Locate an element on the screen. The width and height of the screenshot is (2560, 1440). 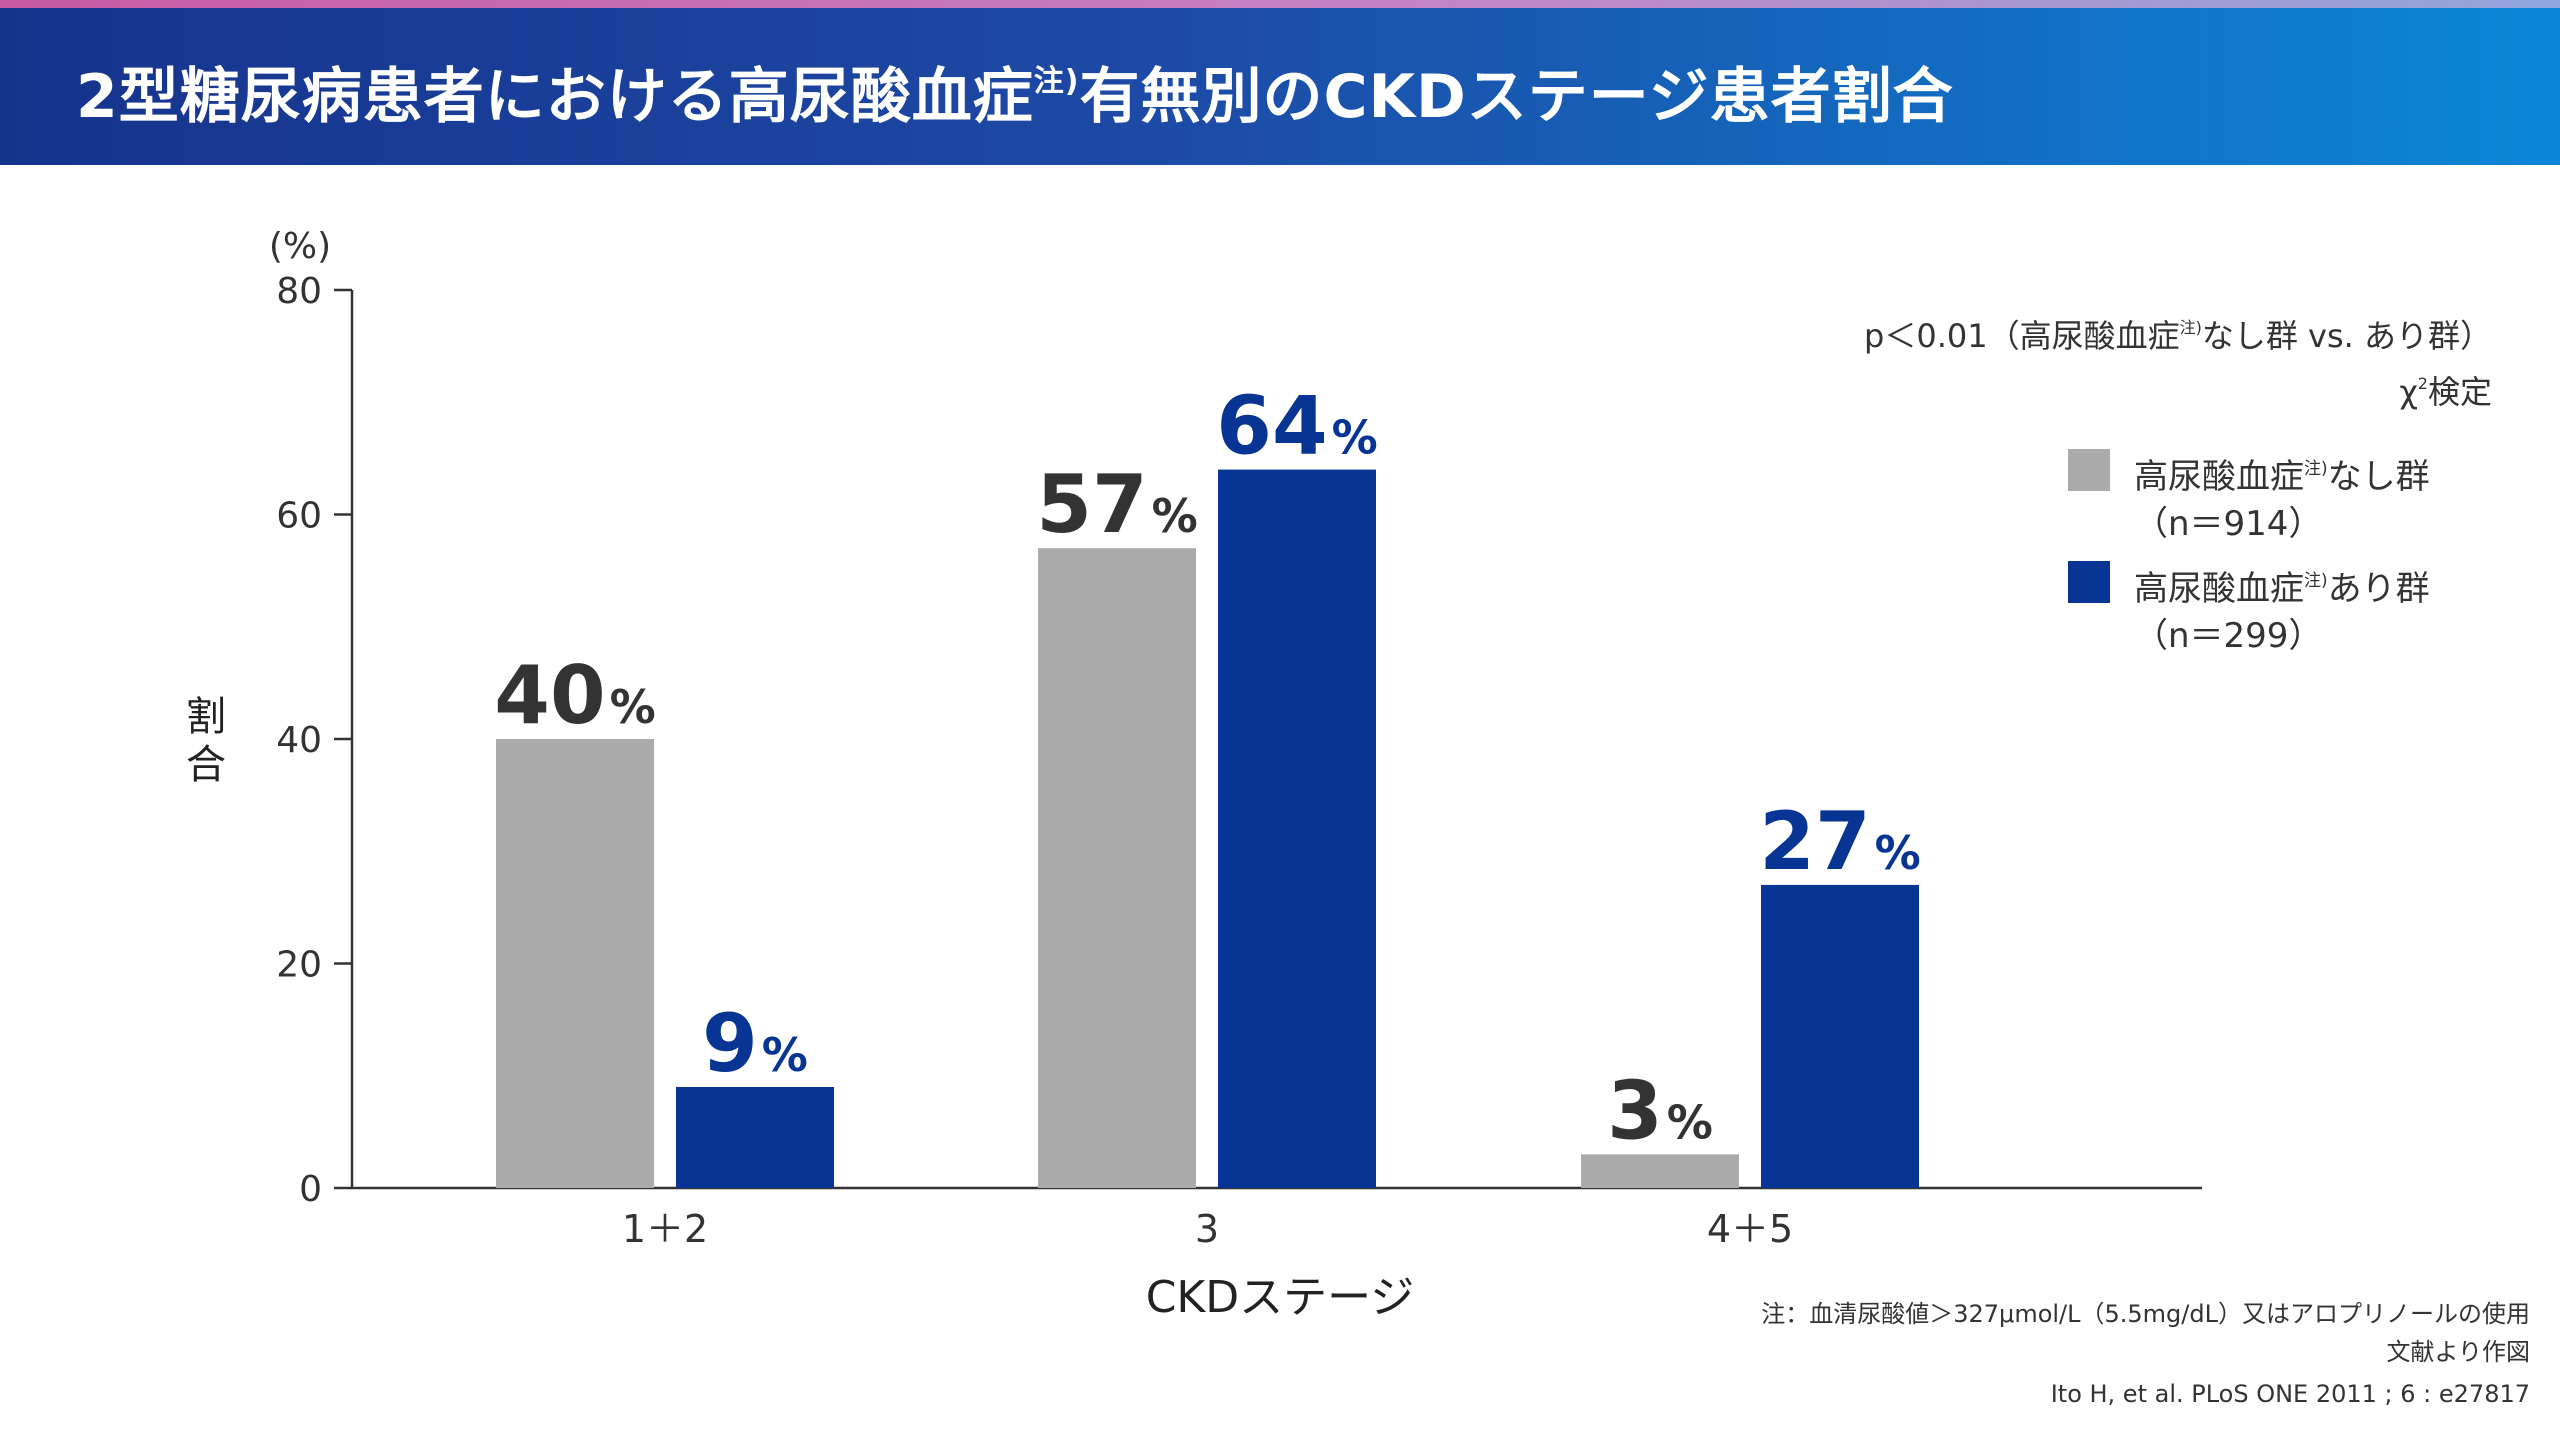
page-title: 2型糖尿病患者における高尿酸血症注)有無別のCKDステージ患者割合 is located at coordinates (1015, 91).